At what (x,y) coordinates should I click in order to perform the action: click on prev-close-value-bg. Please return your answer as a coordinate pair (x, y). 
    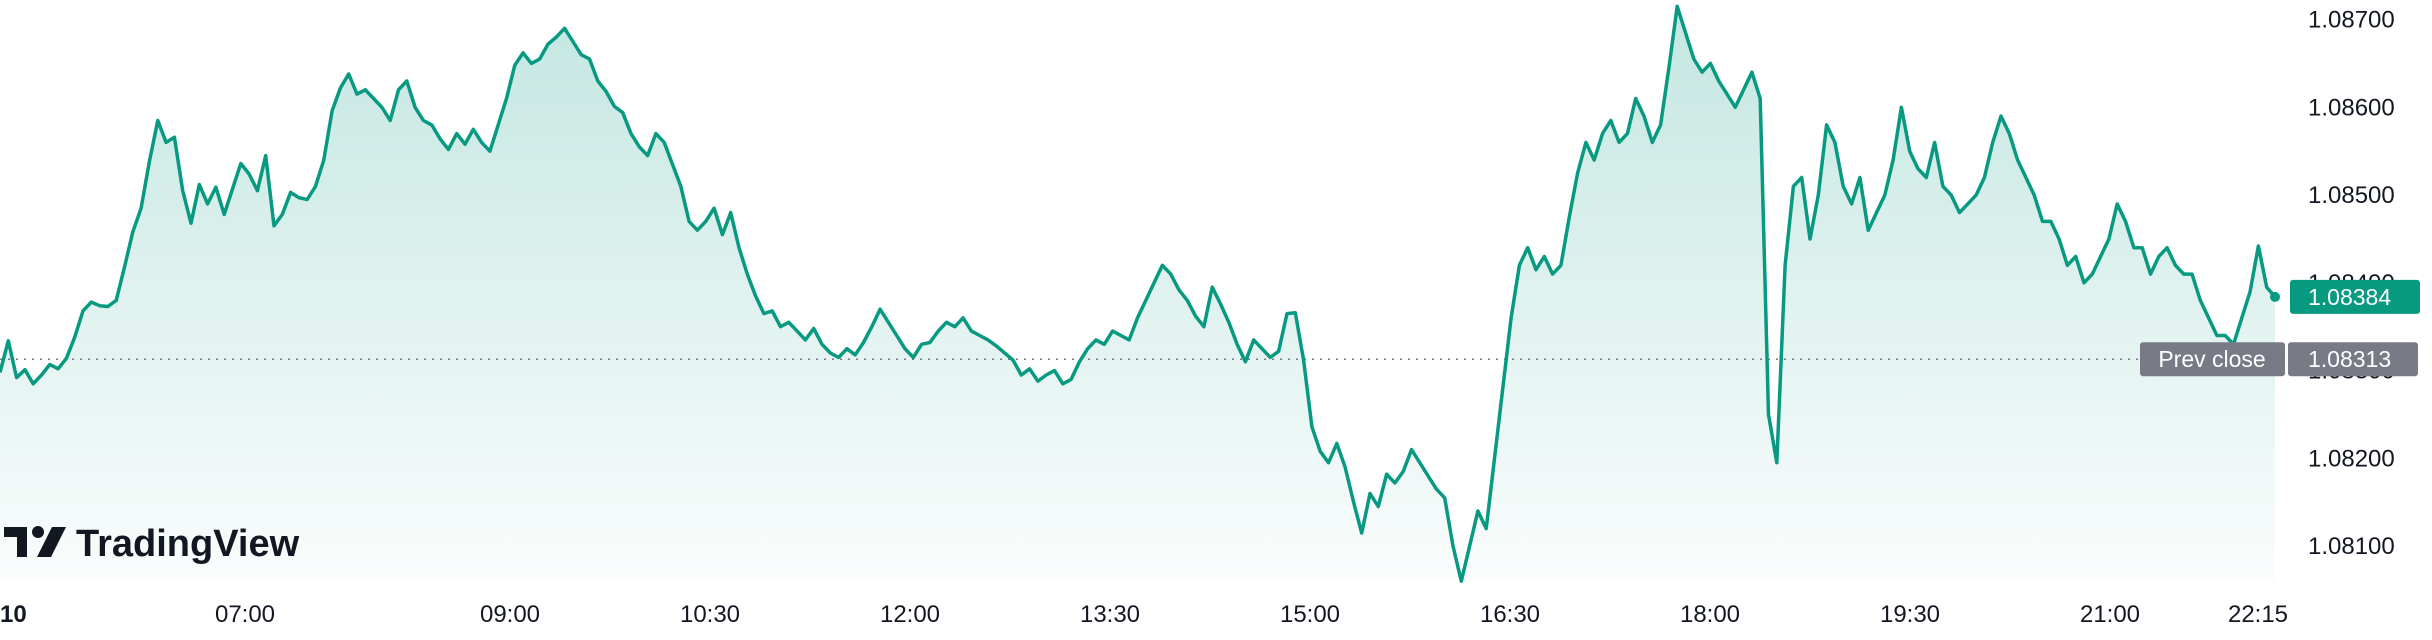
    Looking at the image, I should click on (2353, 359).